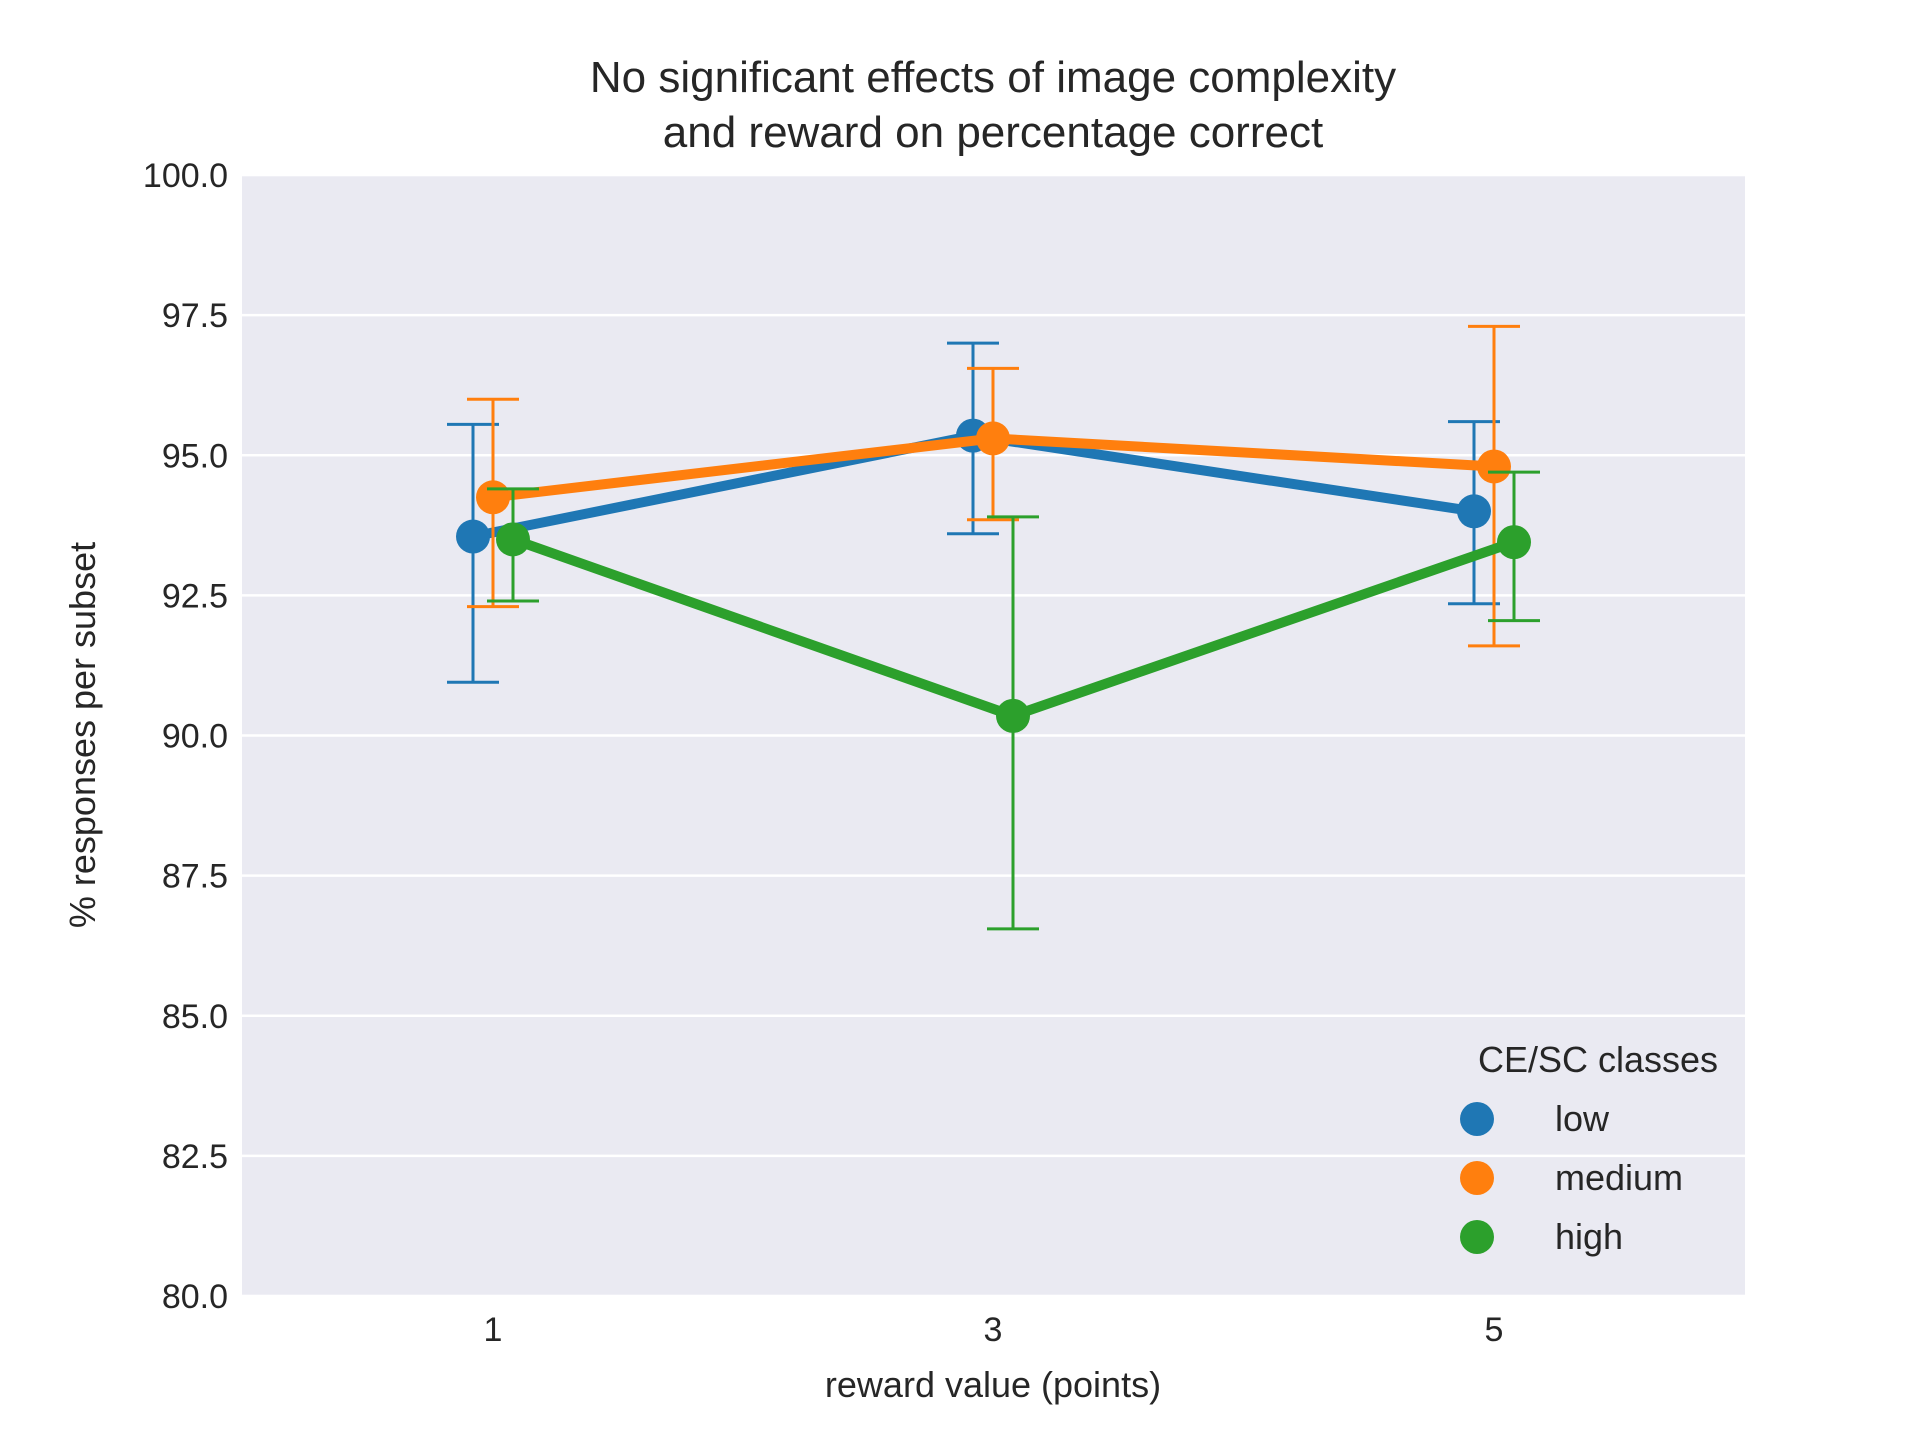 Image resolution: width=1920 pixels, height=1440 pixels. What do you see at coordinates (1477, 1119) in the screenshot?
I see `legend-marker-low` at bounding box center [1477, 1119].